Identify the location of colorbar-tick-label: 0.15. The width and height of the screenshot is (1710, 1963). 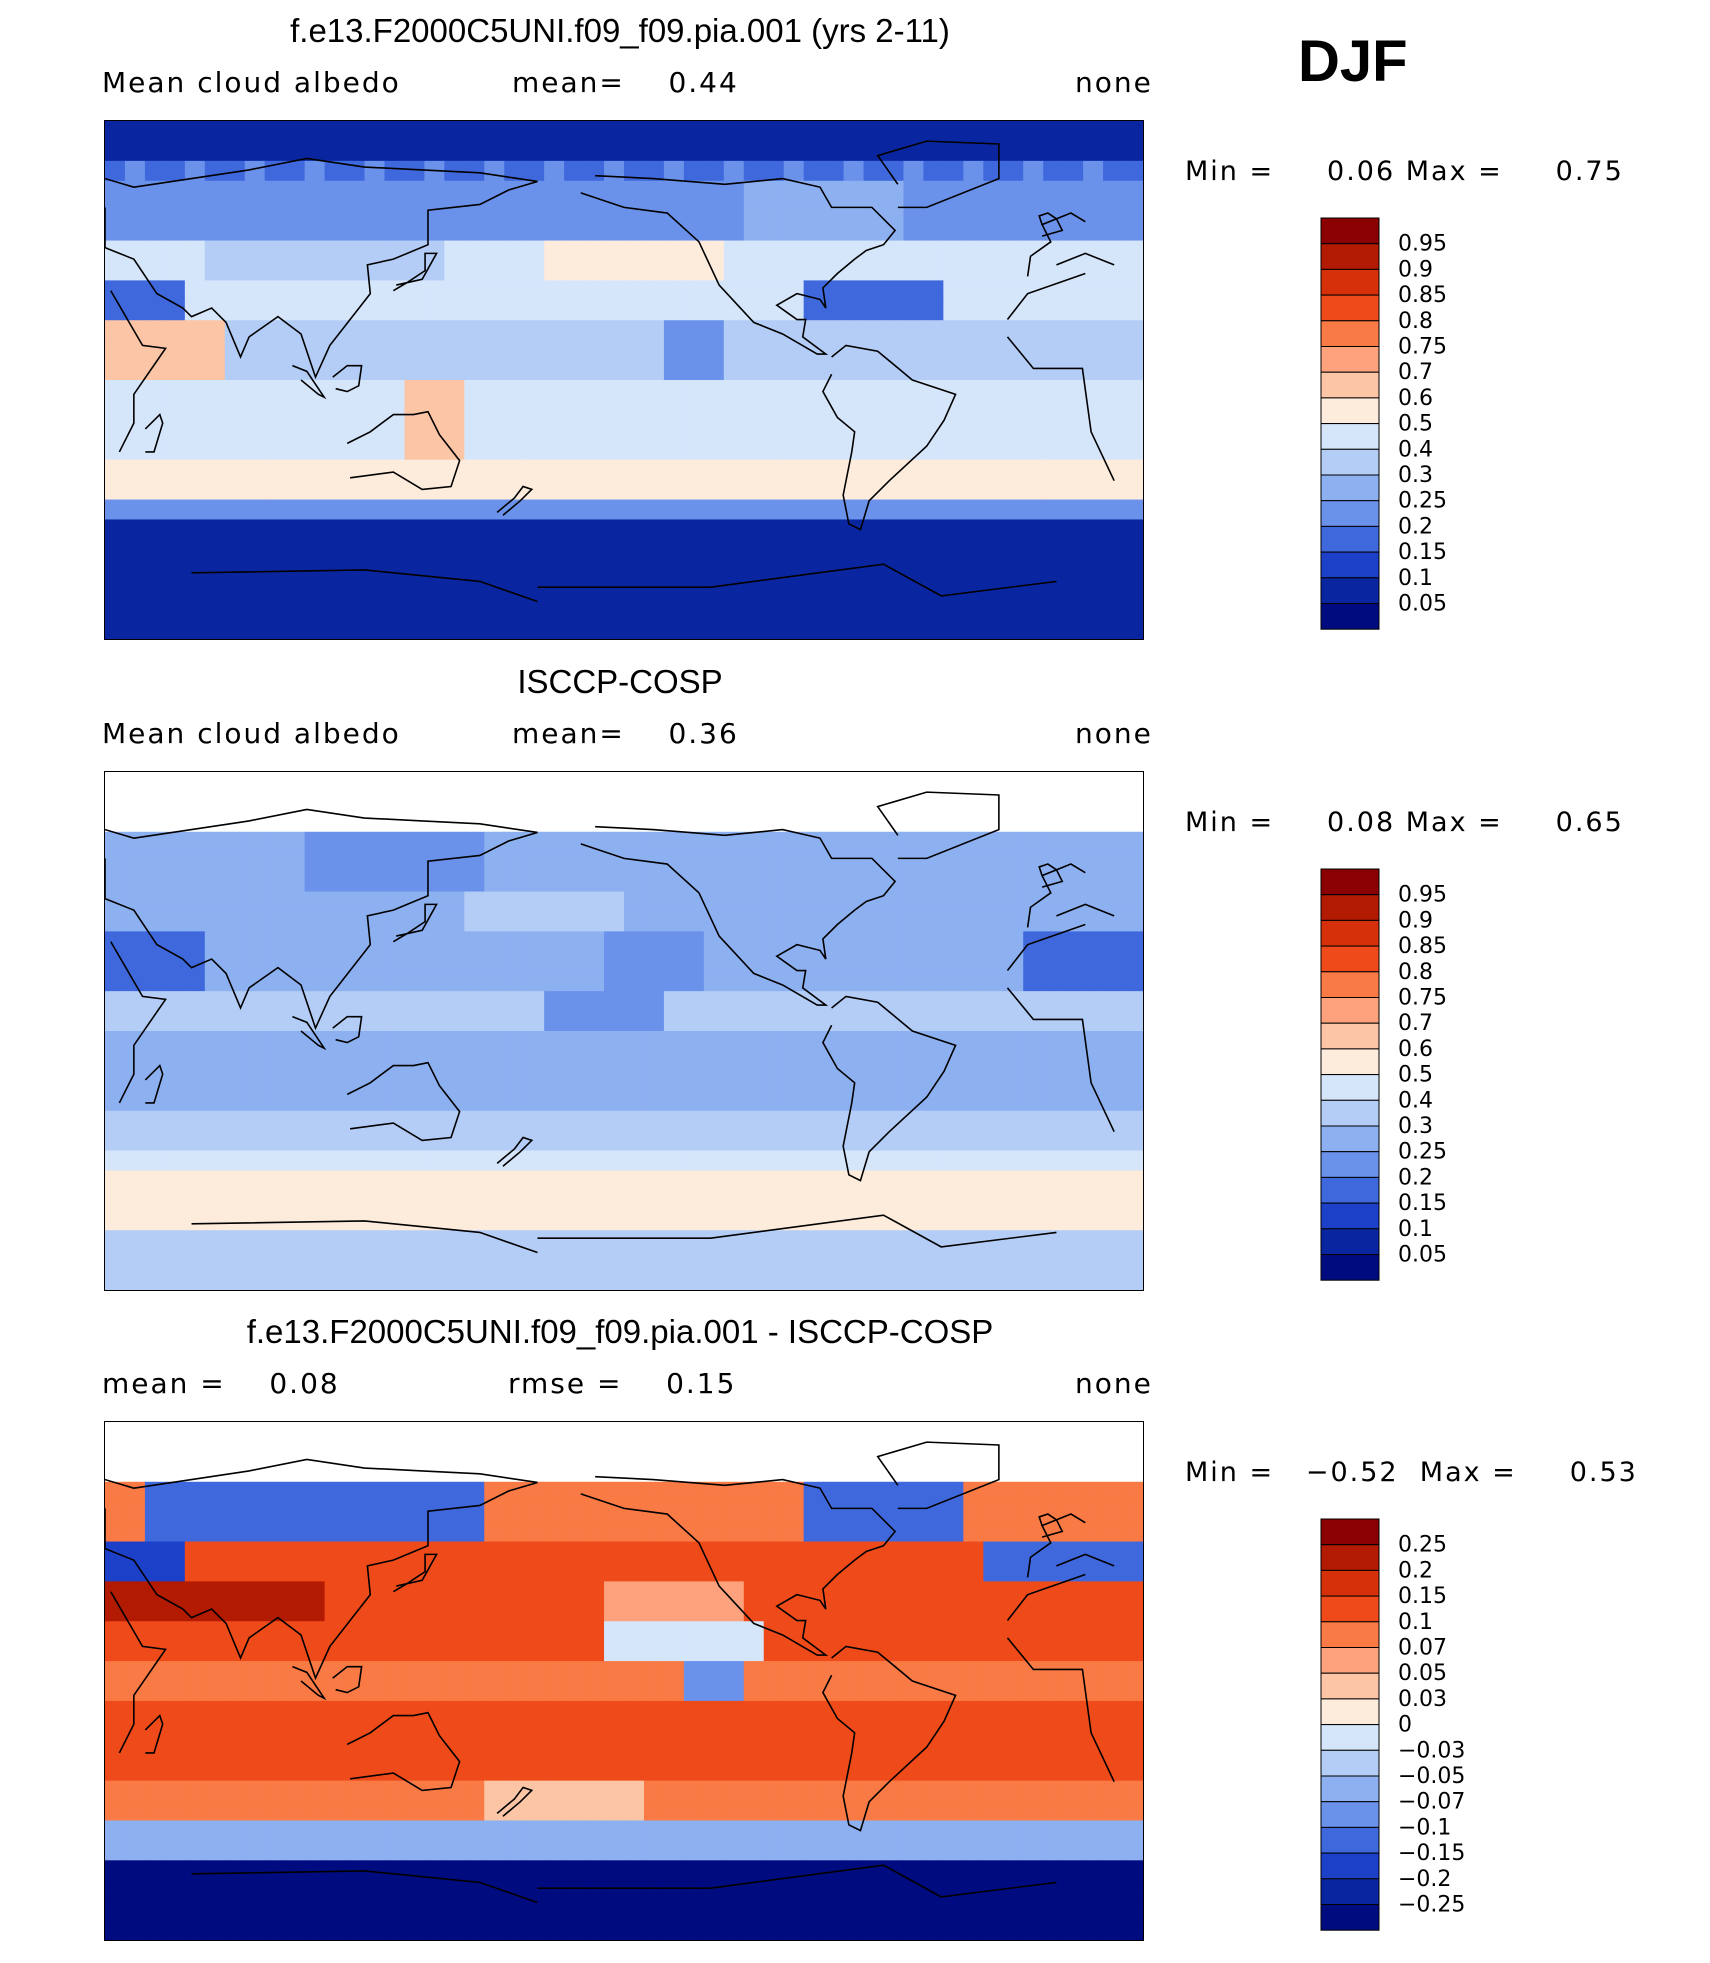
(1422, 1596).